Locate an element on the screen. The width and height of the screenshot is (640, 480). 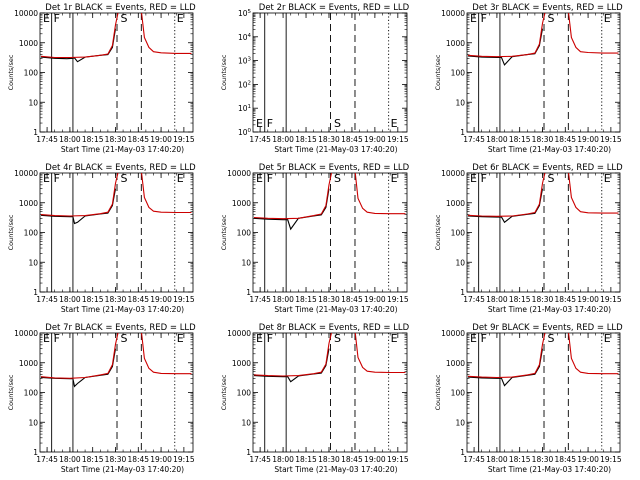
panel-title: Det 5r BLACK = Events, RED = LLD is located at coordinates (334, 168).